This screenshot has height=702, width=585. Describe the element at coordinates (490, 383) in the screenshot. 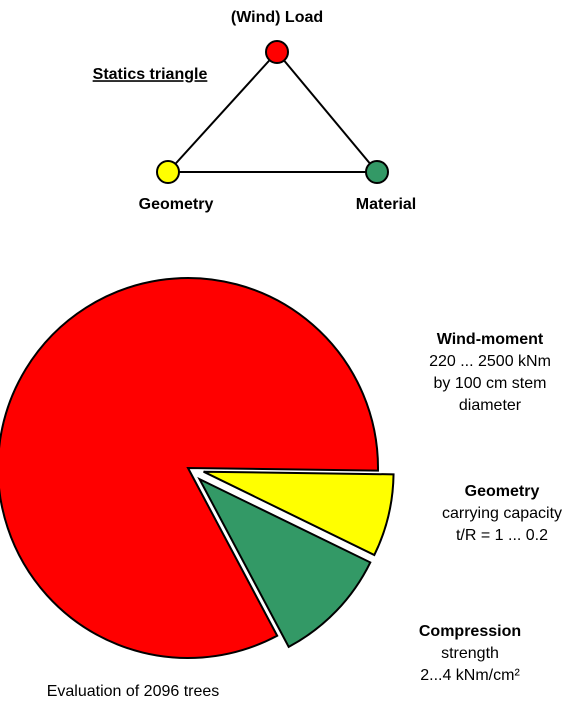

I see `slice-description: by 100 cm stem` at that location.